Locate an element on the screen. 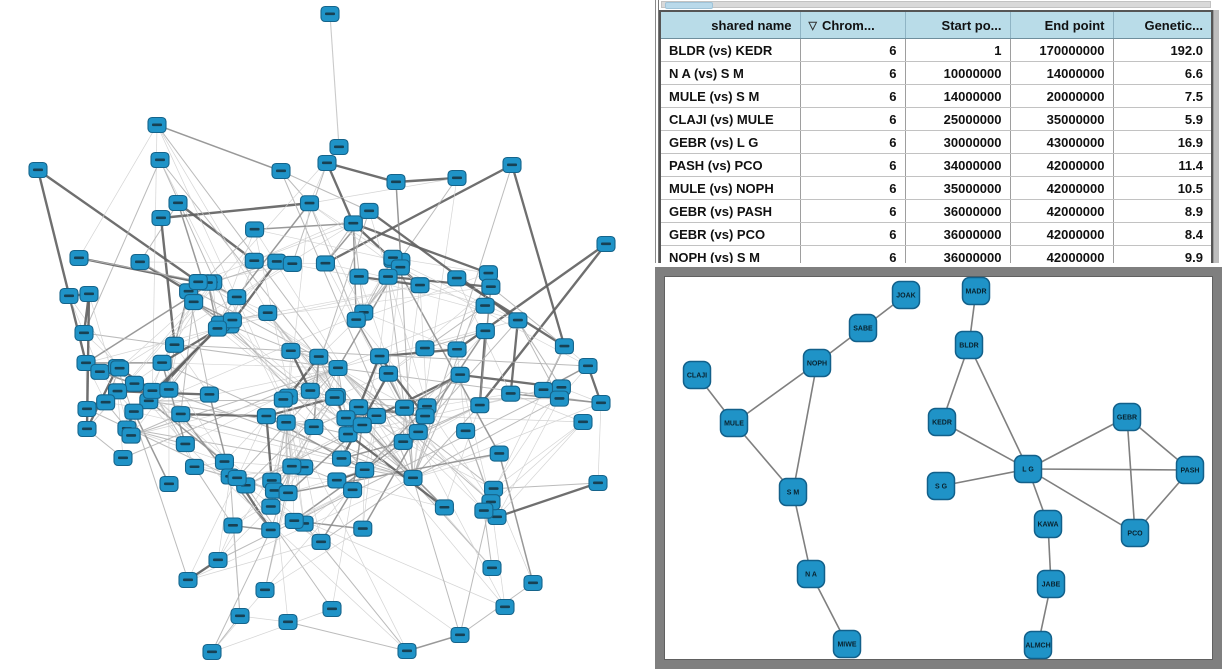 This screenshot has height=669, width=1222. node-gebr: GEBR is located at coordinates (1127, 417).